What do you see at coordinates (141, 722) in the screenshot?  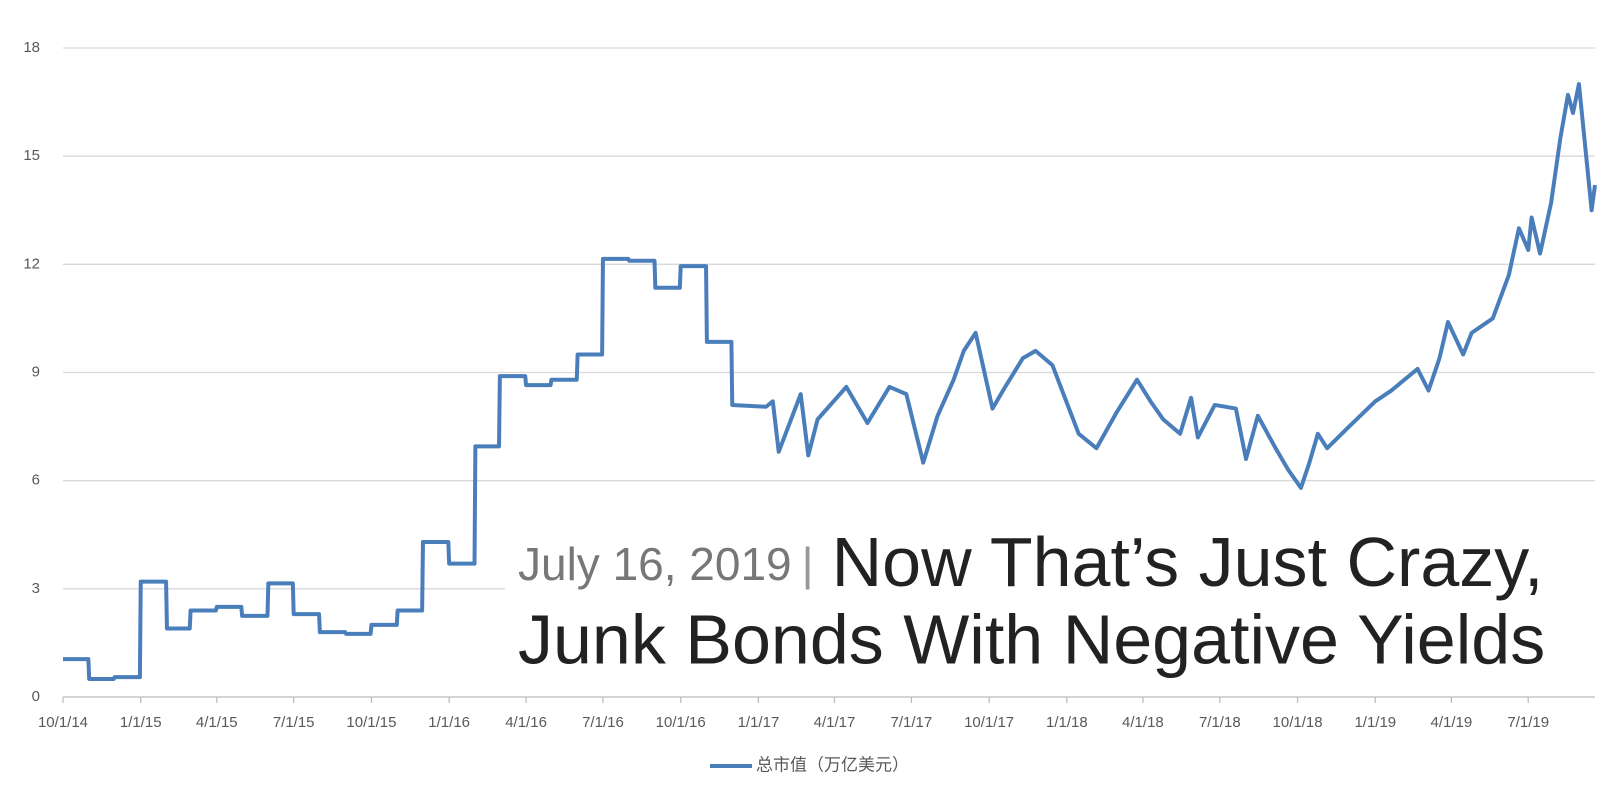 I see `x-tick-label: 1/1/15` at bounding box center [141, 722].